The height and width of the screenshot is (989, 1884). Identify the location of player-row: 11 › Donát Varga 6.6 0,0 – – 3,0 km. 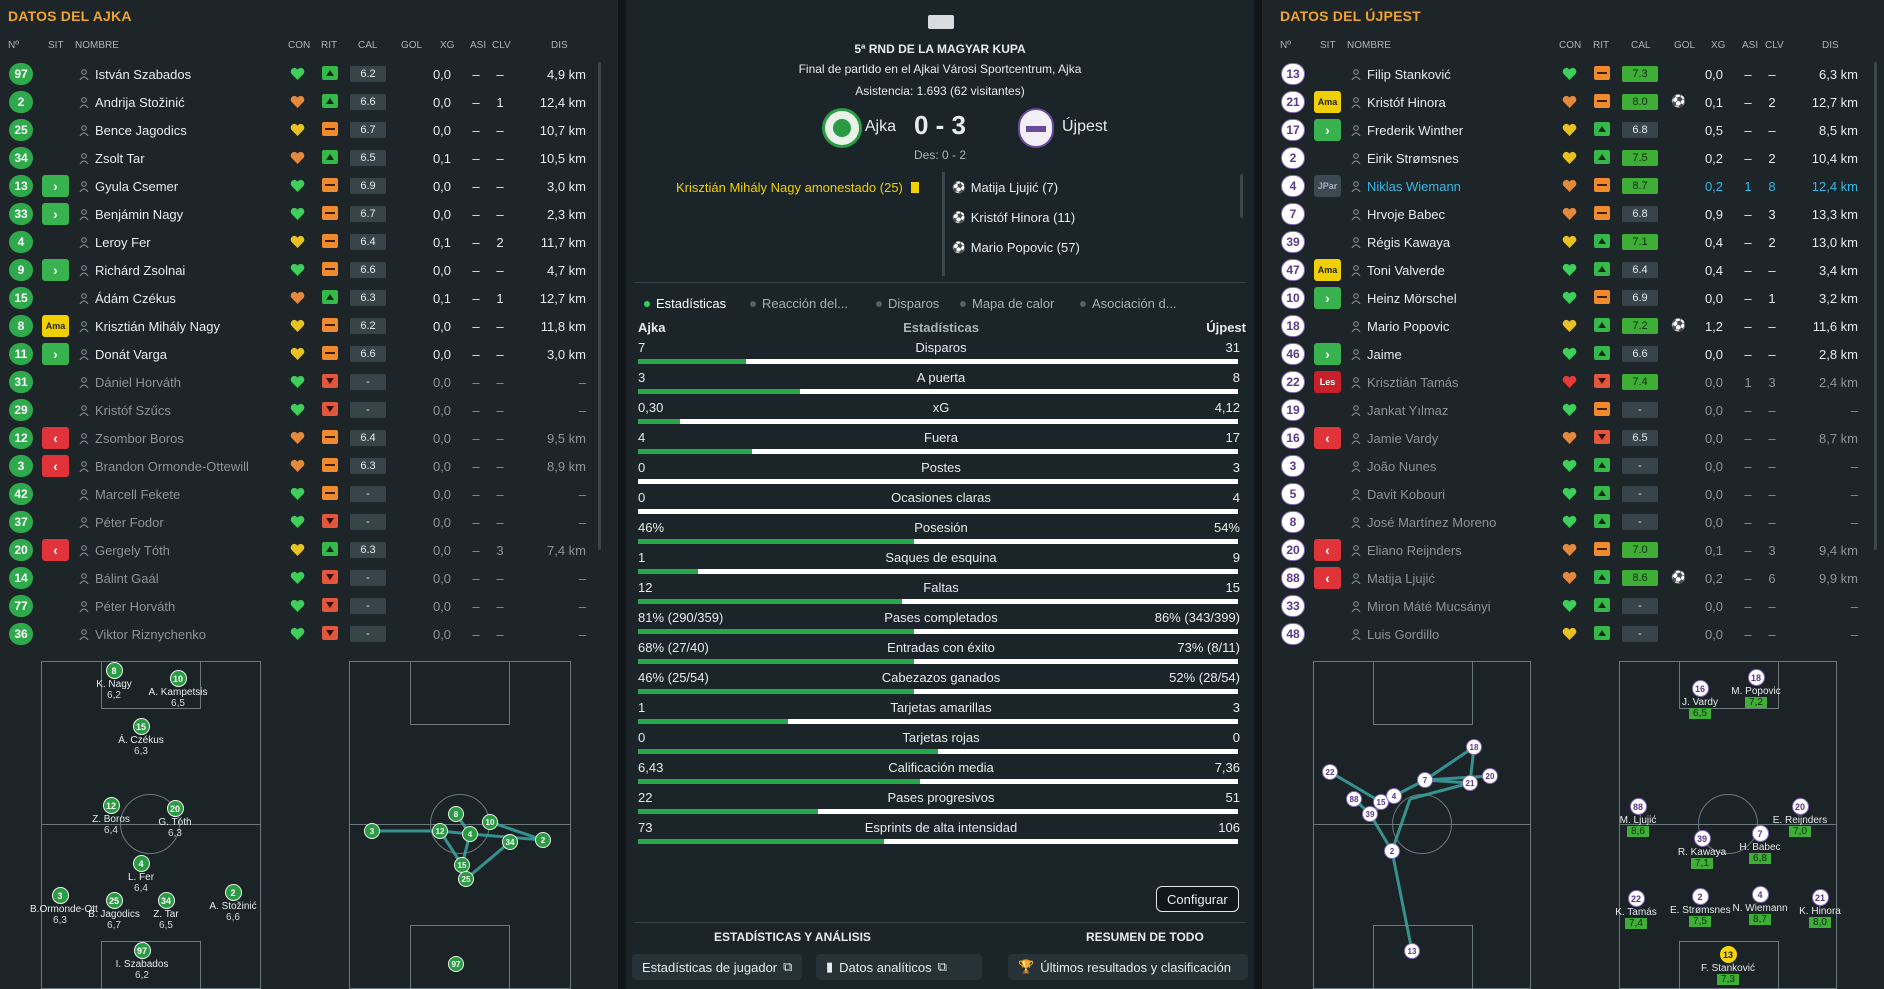
(309, 354).